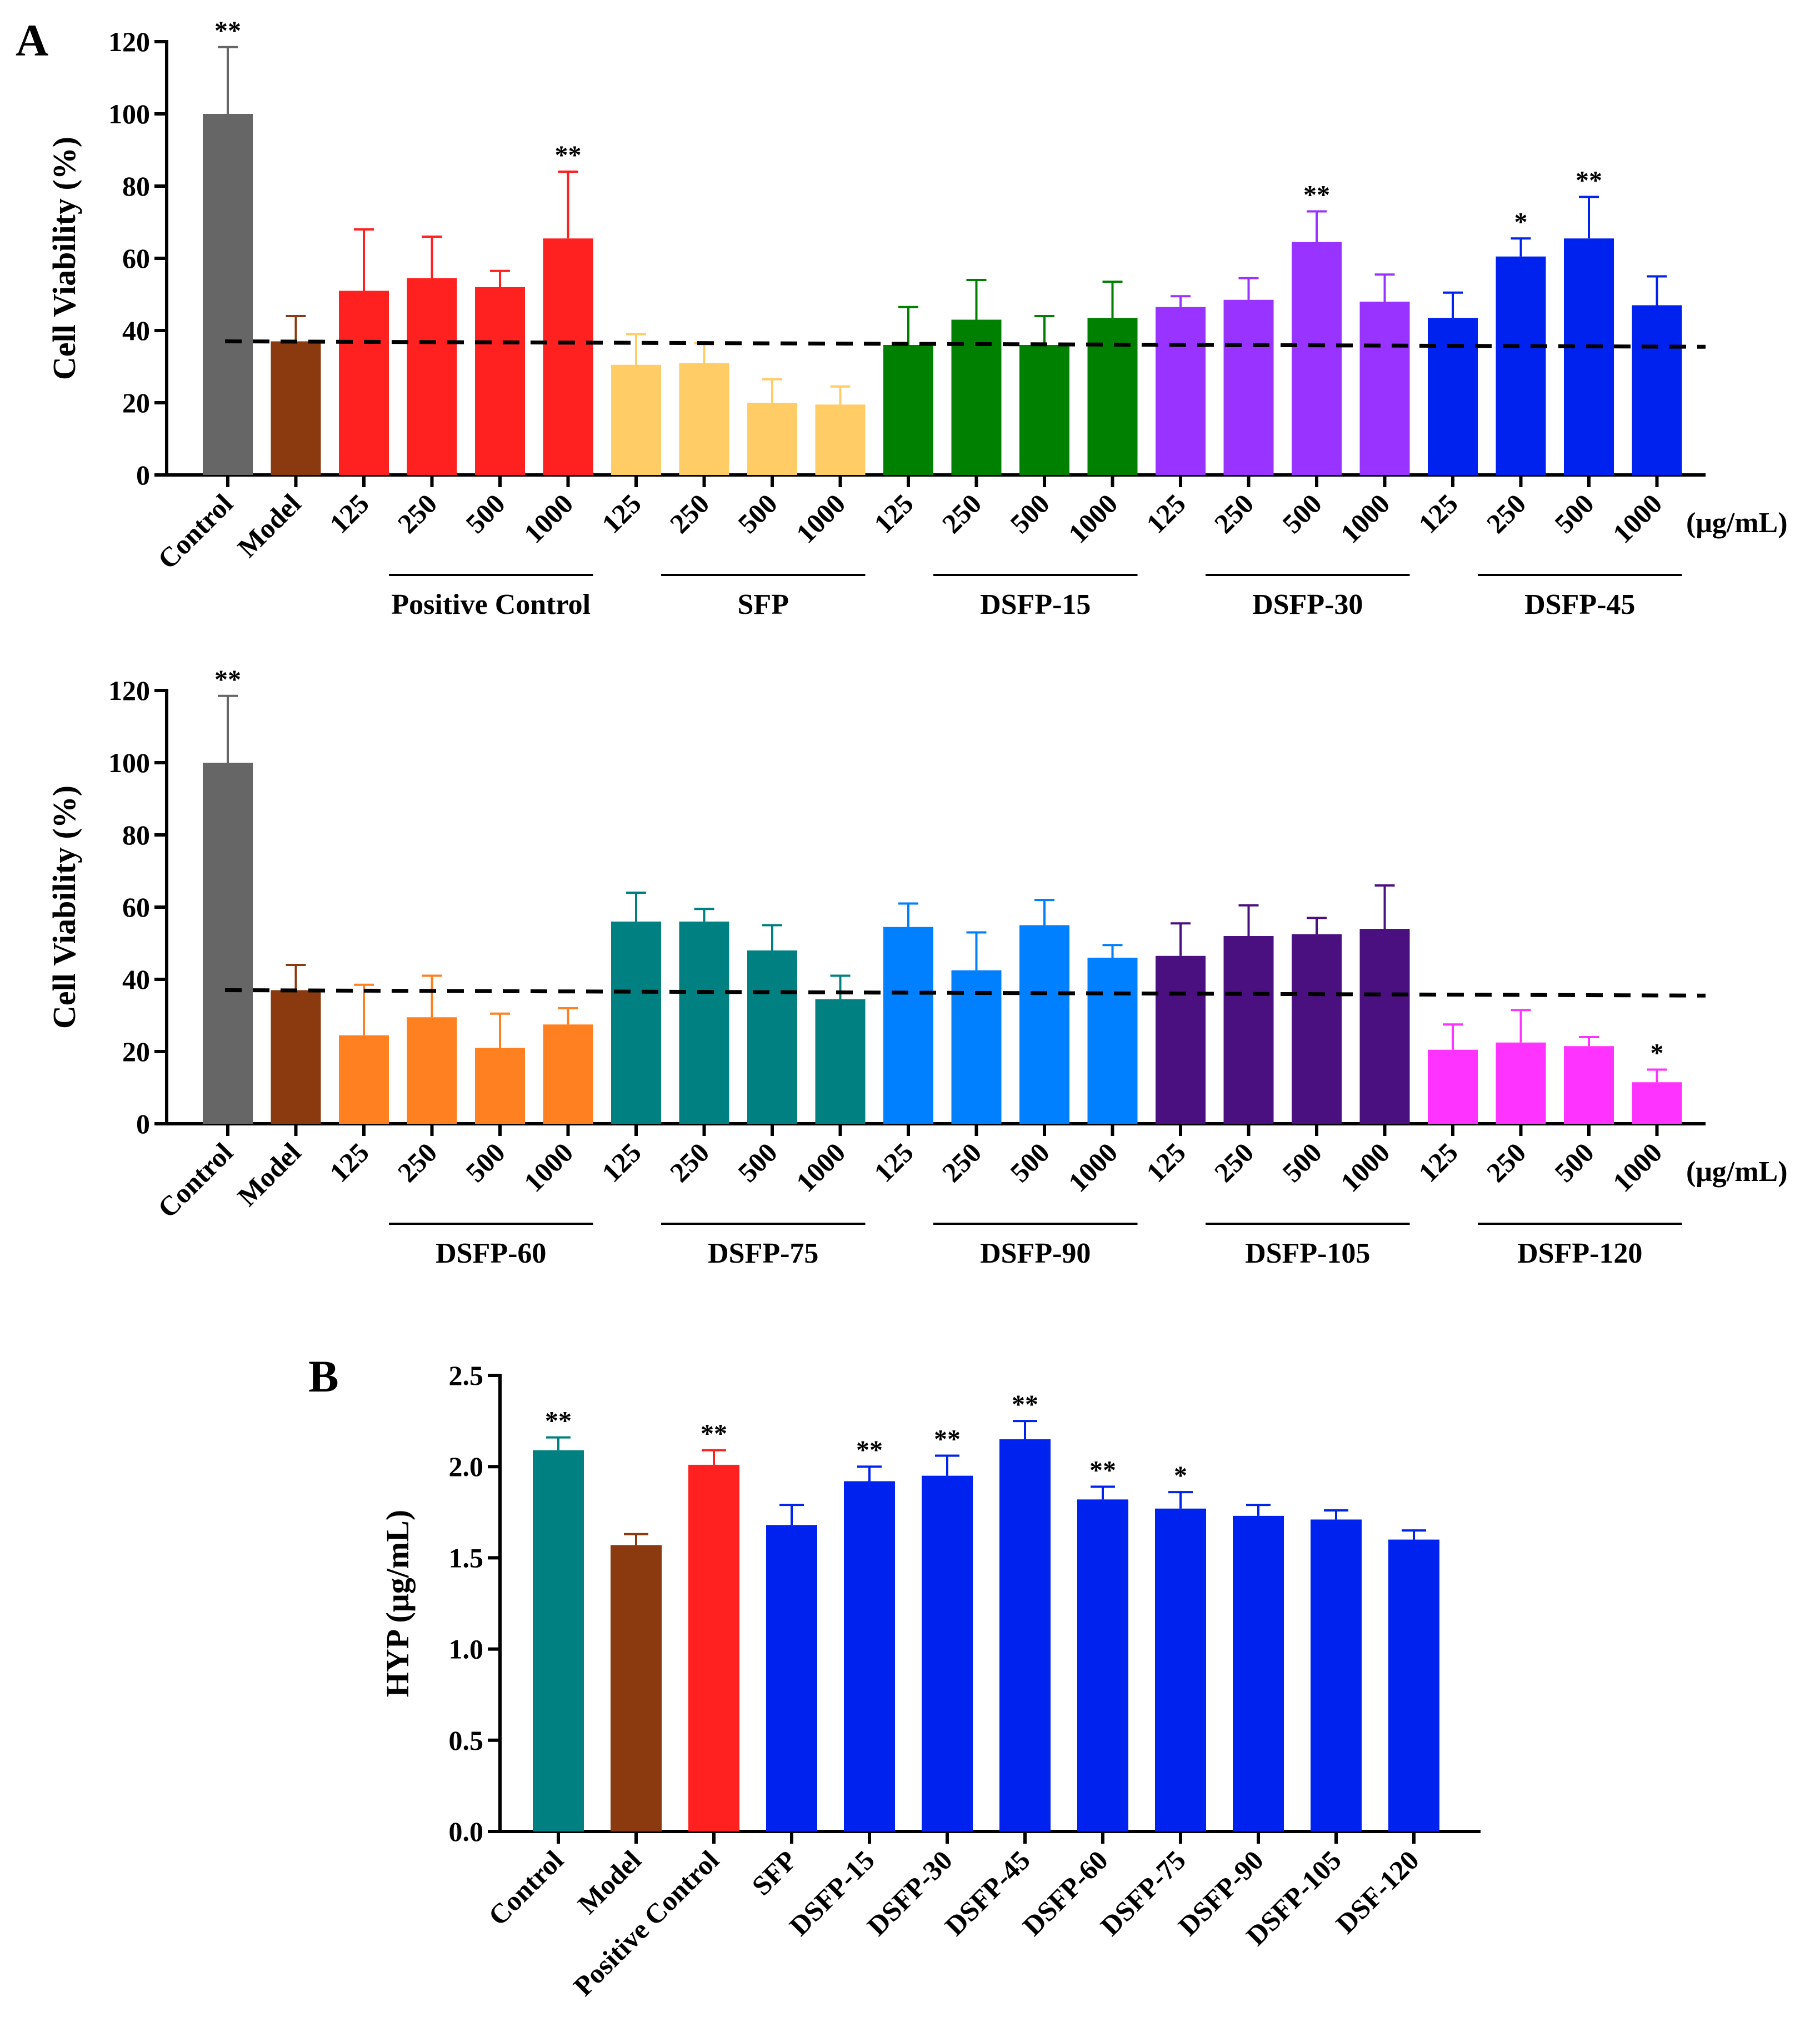 This screenshot has width=1820, height=2042. I want to click on bar-positive-control-125-bar, so click(364, 383).